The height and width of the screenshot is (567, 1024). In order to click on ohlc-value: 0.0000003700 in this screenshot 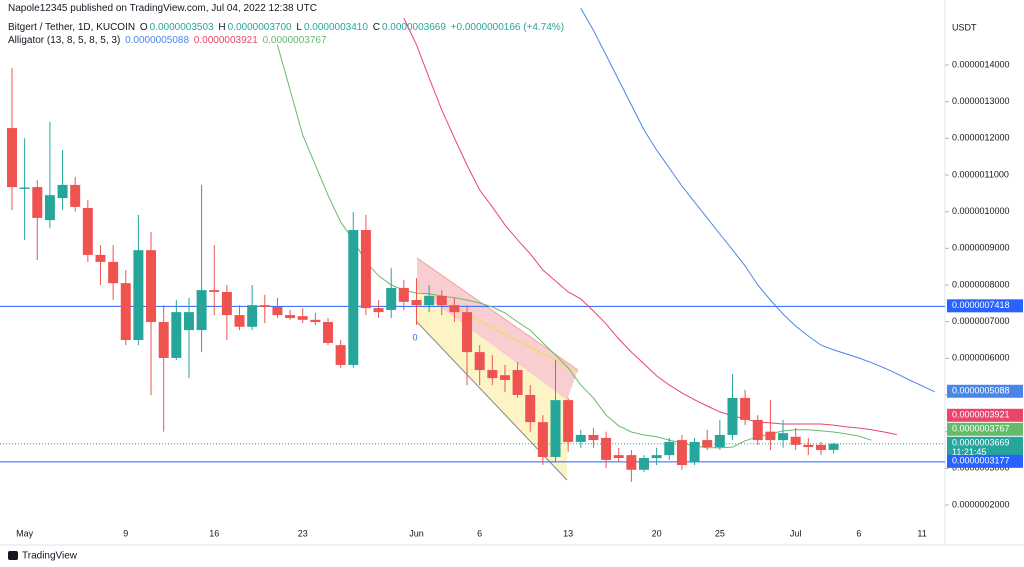, I will do `click(259, 27)`.